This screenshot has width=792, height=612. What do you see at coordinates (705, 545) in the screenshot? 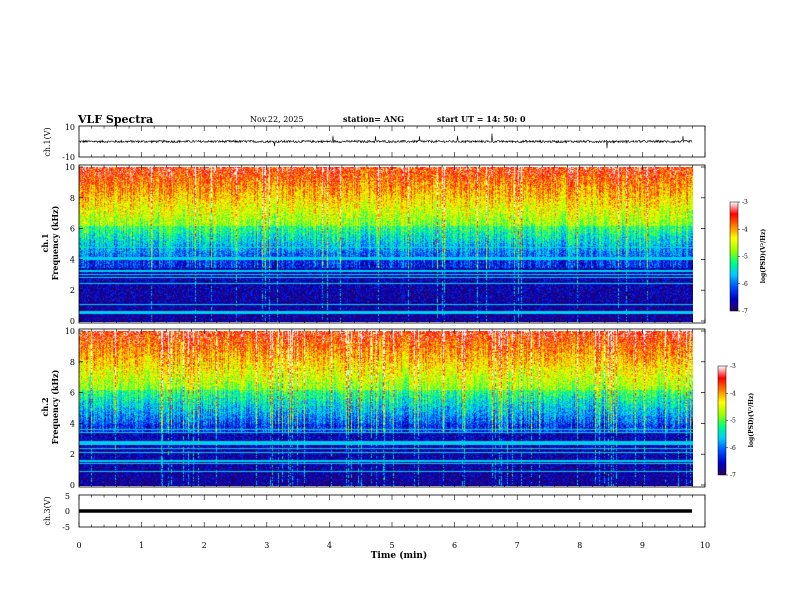
I see `x-tick-label: 10` at bounding box center [705, 545].